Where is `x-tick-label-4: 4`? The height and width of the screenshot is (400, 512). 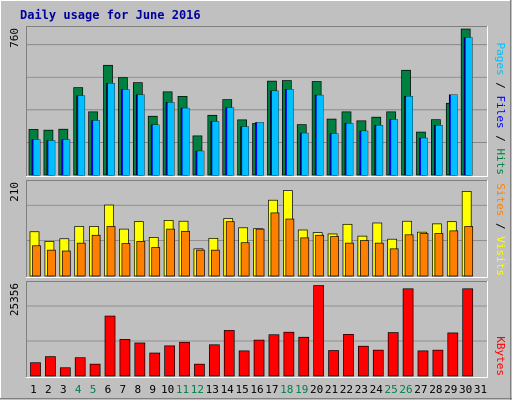 x-tick-label-4: 4 is located at coordinates (78, 389).